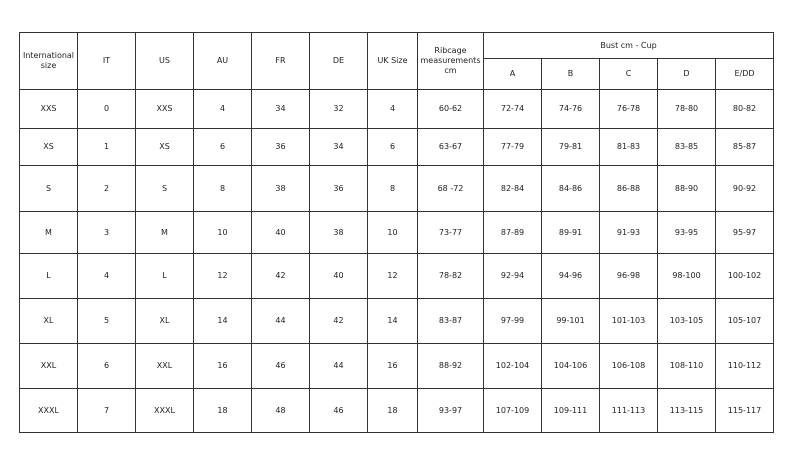 Image resolution: width=792 pixels, height=468 pixels. Describe the element at coordinates (338, 109) in the screenshot. I see `table-cell: 32` at that location.